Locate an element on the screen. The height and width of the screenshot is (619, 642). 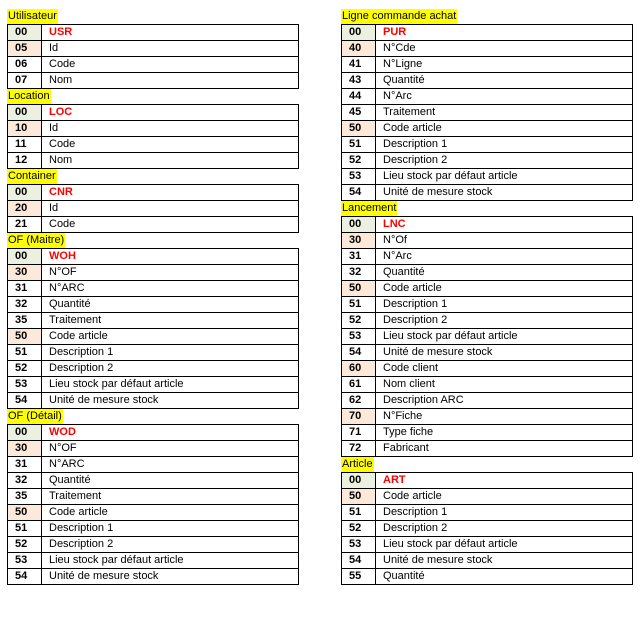
table-row: 41 N°Ligne is located at coordinates (487, 64).